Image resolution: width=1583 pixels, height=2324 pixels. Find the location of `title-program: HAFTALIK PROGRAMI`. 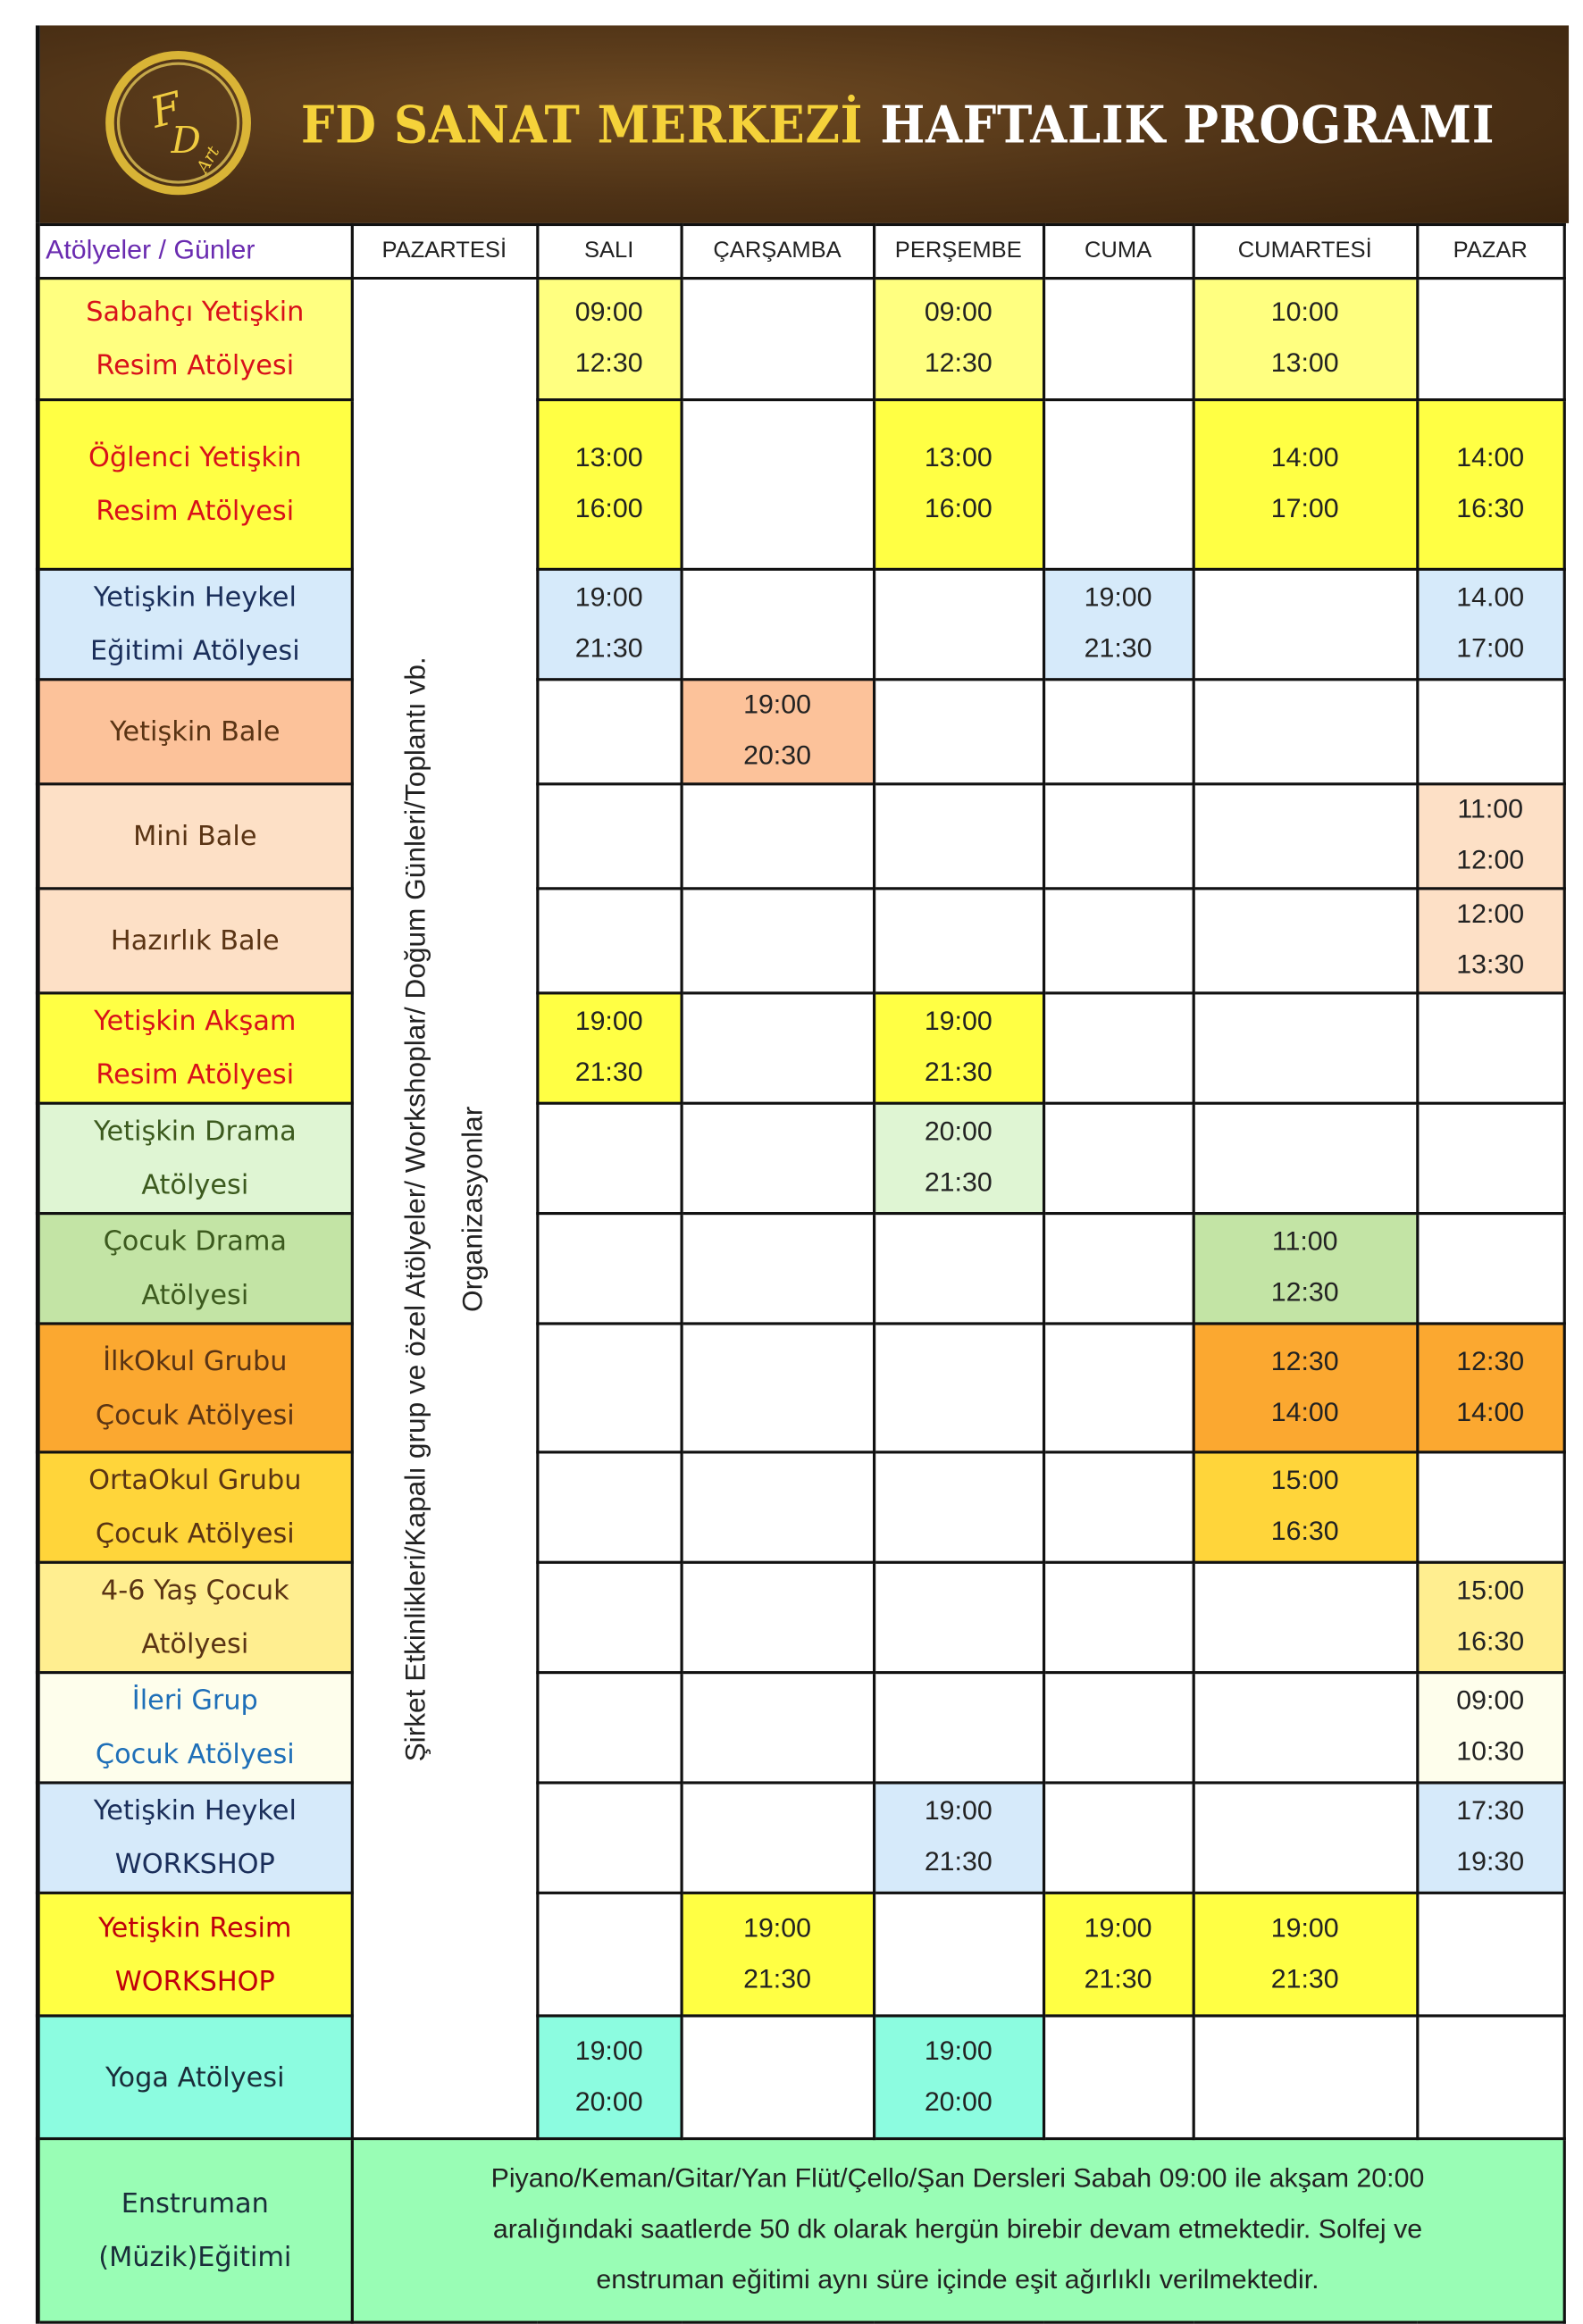

title-program: HAFTALIK PROGRAMI is located at coordinates (1187, 125).